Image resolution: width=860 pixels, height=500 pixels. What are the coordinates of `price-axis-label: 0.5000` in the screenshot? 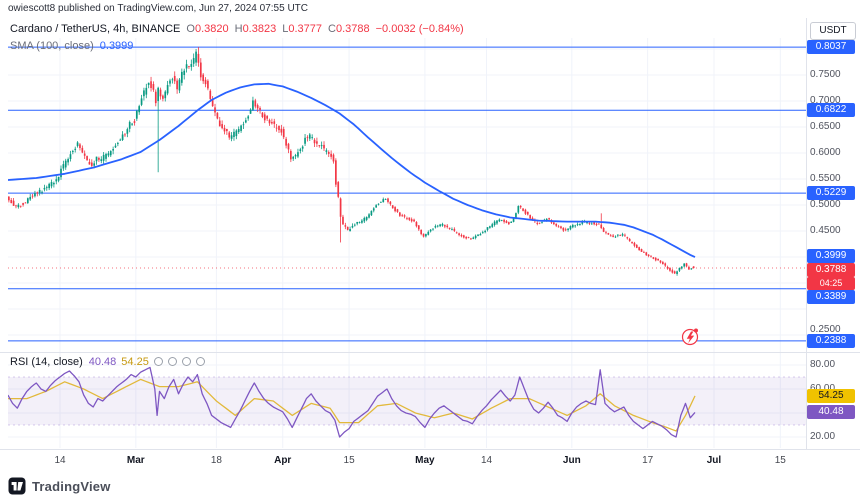 It's located at (825, 204).